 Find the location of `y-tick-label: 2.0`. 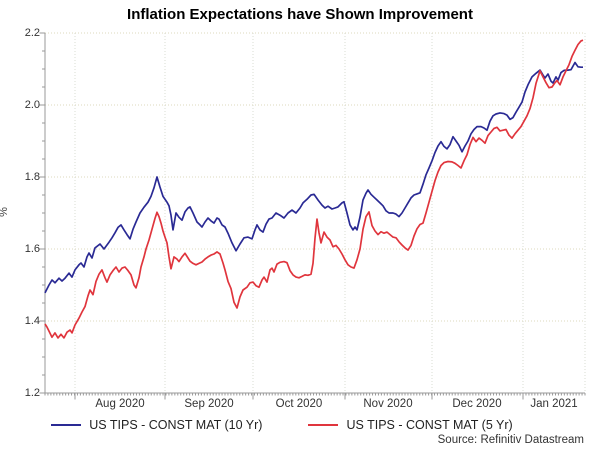

y-tick-label: 2.0 is located at coordinates (32, 104).